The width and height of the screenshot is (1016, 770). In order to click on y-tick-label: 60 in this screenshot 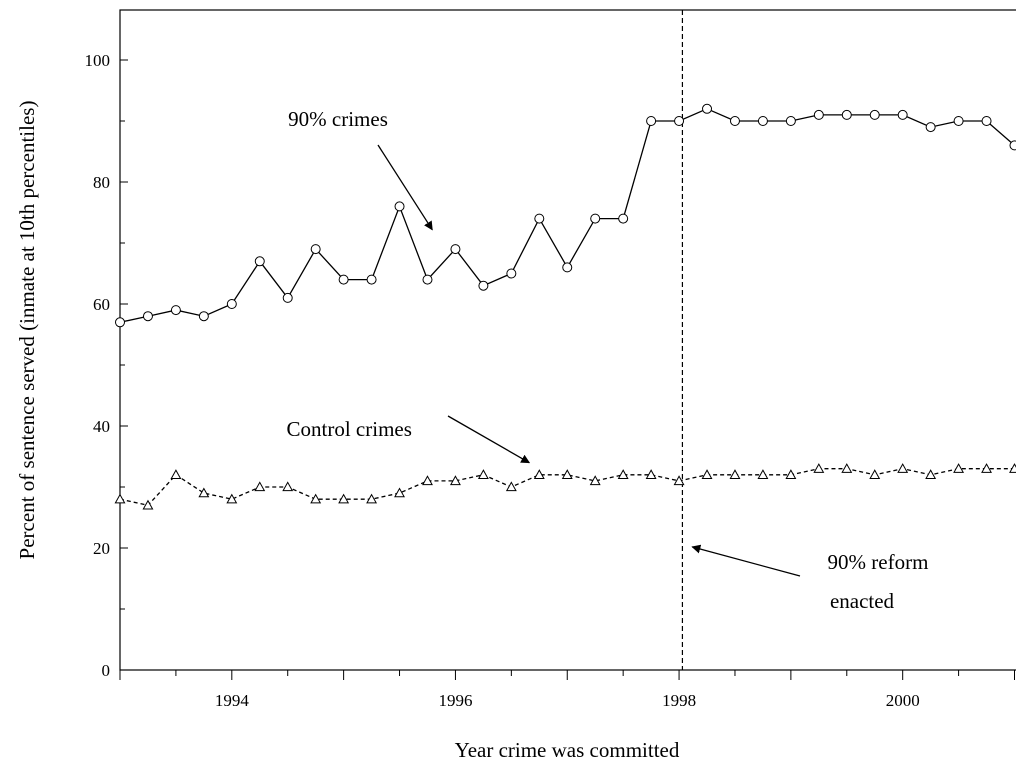, I will do `click(101, 304)`.